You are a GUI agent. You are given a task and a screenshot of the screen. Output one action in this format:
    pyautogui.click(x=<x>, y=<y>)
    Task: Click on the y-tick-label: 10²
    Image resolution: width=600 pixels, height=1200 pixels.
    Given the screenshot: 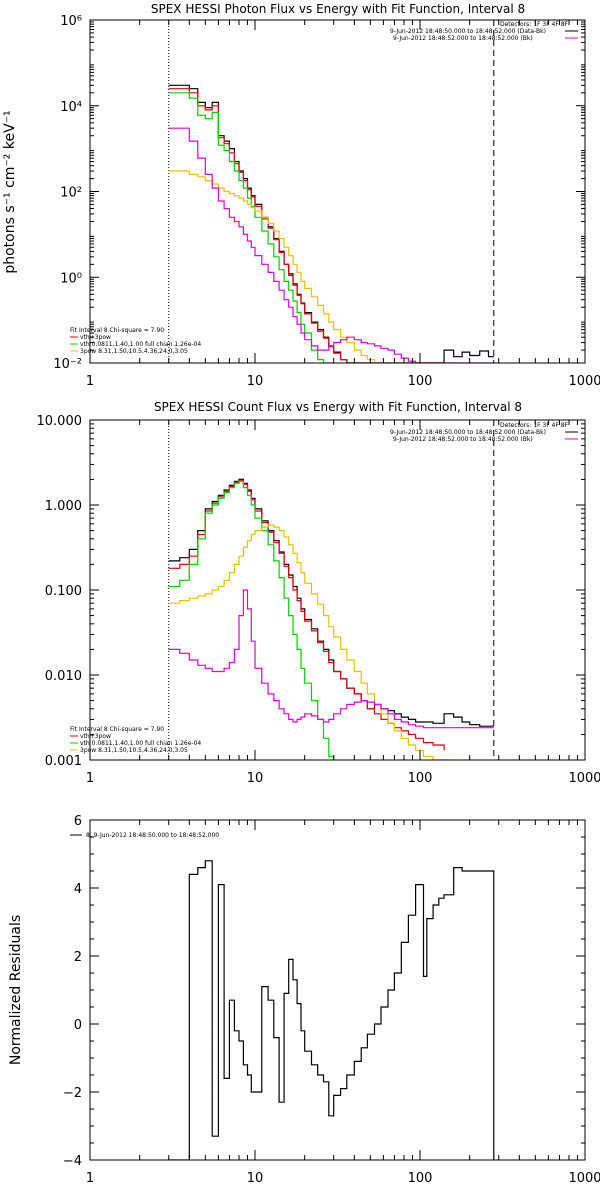 What is the action you would take?
    pyautogui.click(x=71, y=193)
    